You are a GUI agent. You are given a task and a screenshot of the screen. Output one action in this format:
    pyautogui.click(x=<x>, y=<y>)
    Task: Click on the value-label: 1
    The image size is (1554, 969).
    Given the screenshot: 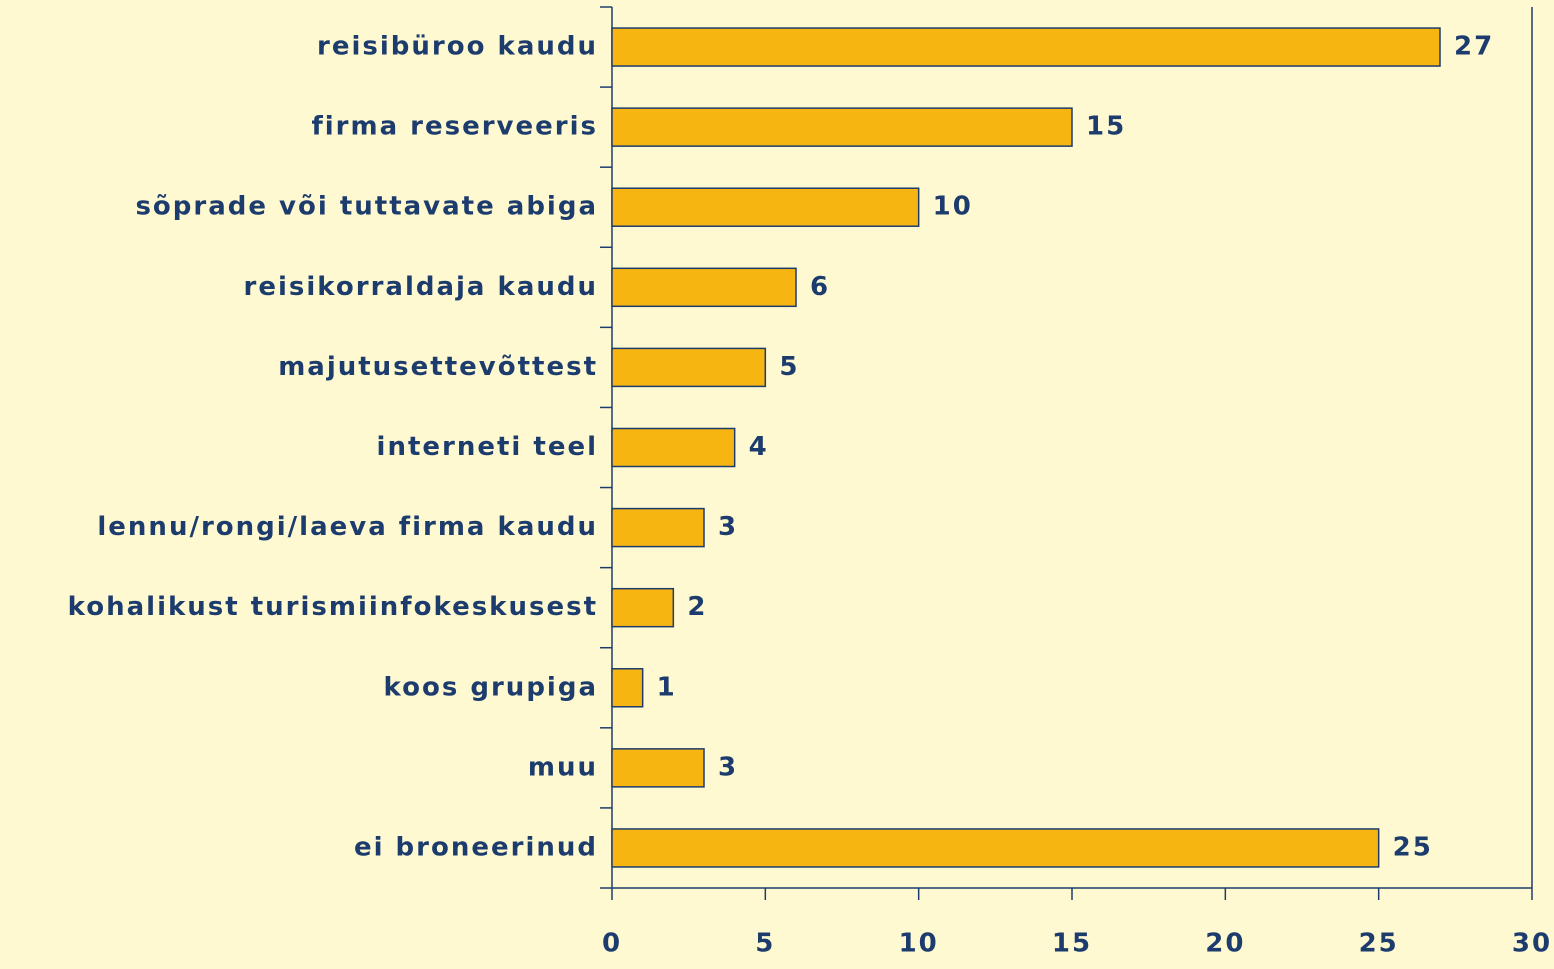 What is the action you would take?
    pyautogui.click(x=667, y=687)
    